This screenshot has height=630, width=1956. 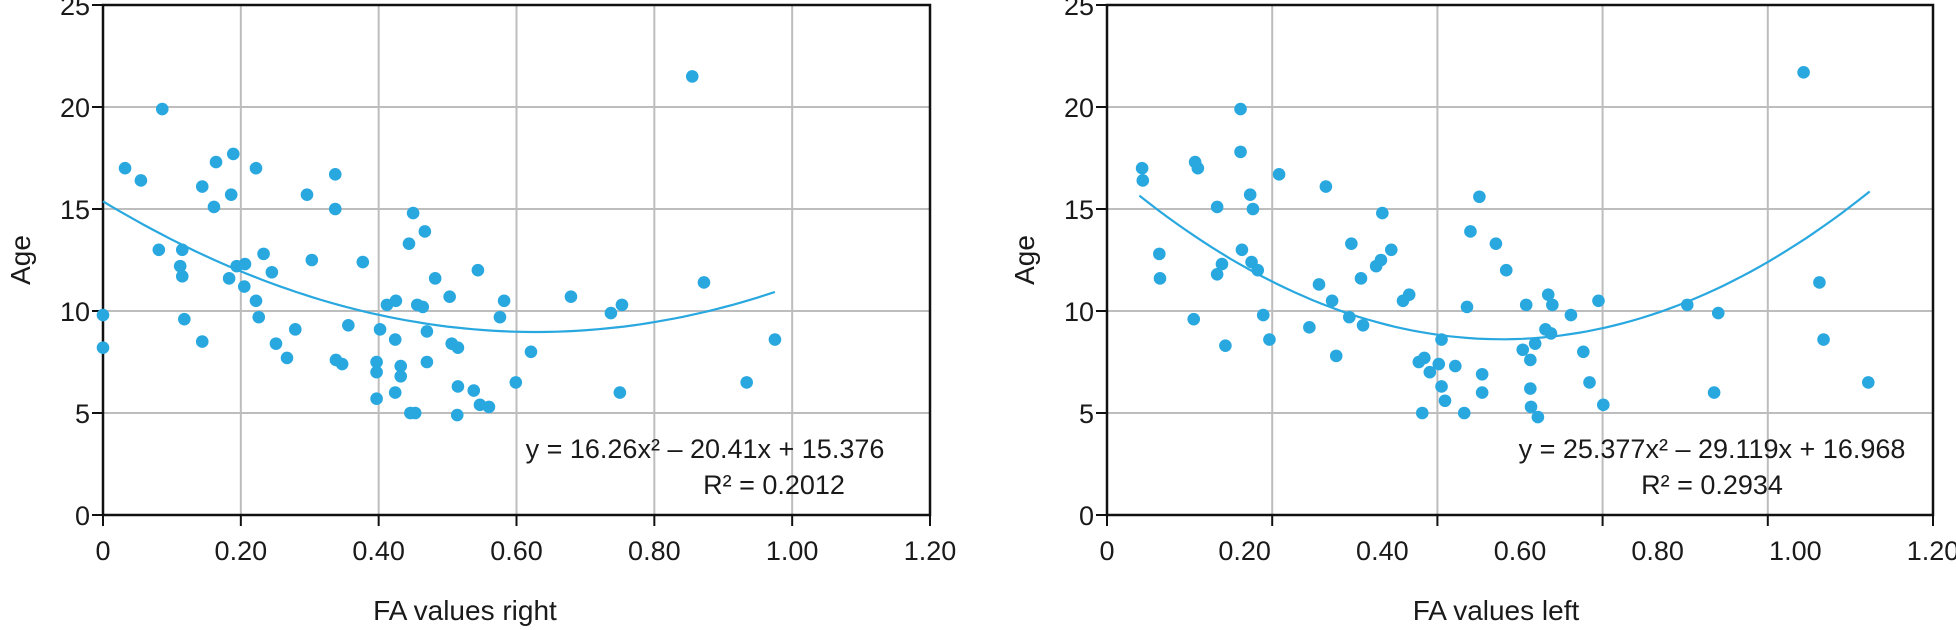 I want to click on trendline, so click(x=1504, y=265).